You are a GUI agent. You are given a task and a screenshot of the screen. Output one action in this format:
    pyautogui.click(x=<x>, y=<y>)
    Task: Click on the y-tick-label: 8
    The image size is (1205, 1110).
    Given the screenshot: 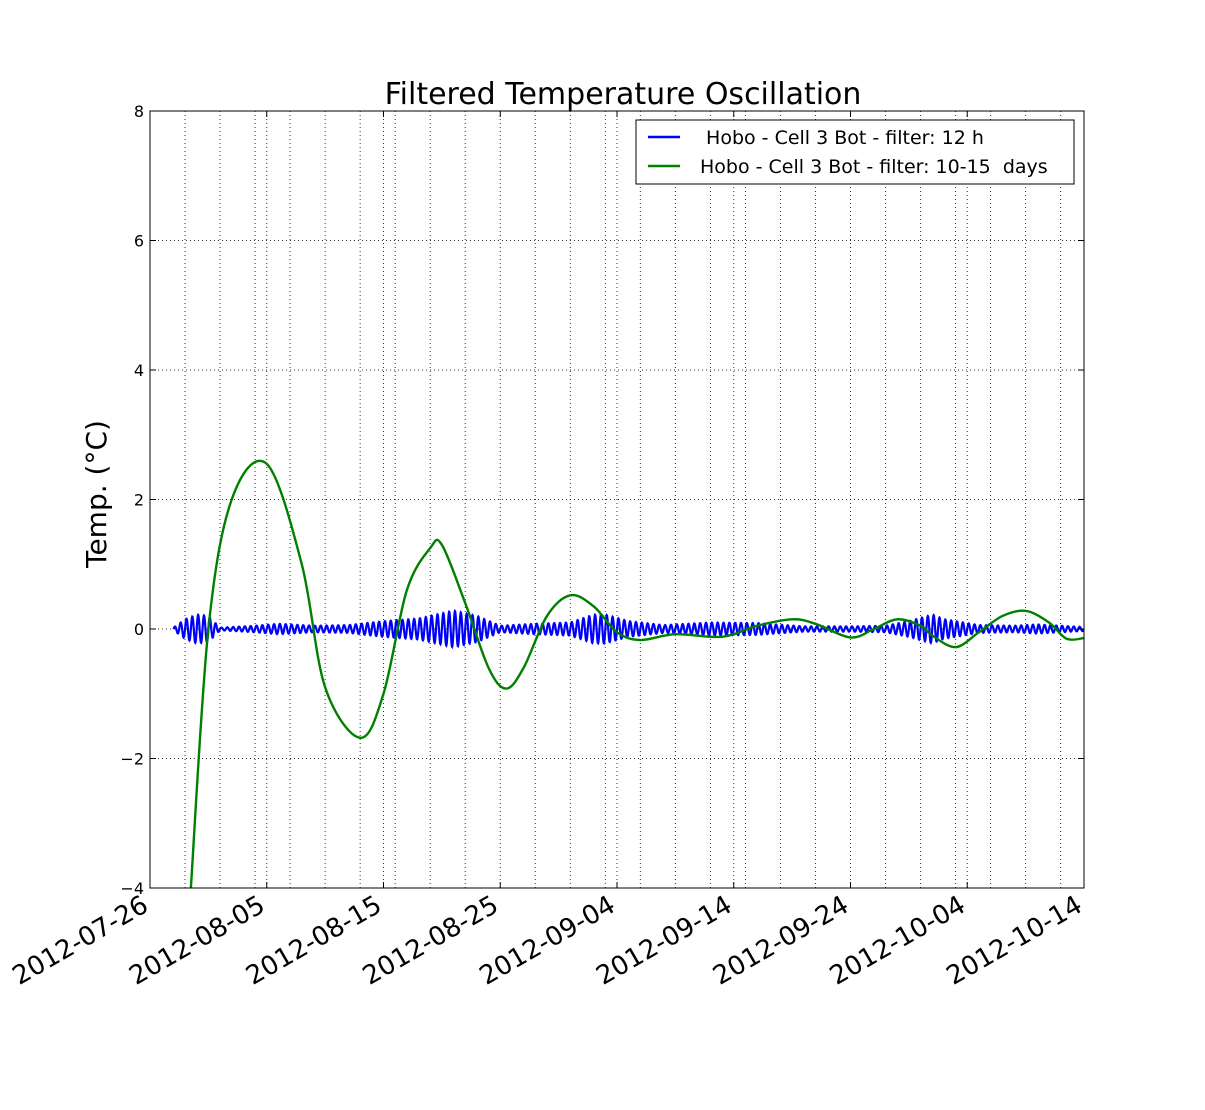 What is the action you would take?
    pyautogui.click(x=139, y=111)
    